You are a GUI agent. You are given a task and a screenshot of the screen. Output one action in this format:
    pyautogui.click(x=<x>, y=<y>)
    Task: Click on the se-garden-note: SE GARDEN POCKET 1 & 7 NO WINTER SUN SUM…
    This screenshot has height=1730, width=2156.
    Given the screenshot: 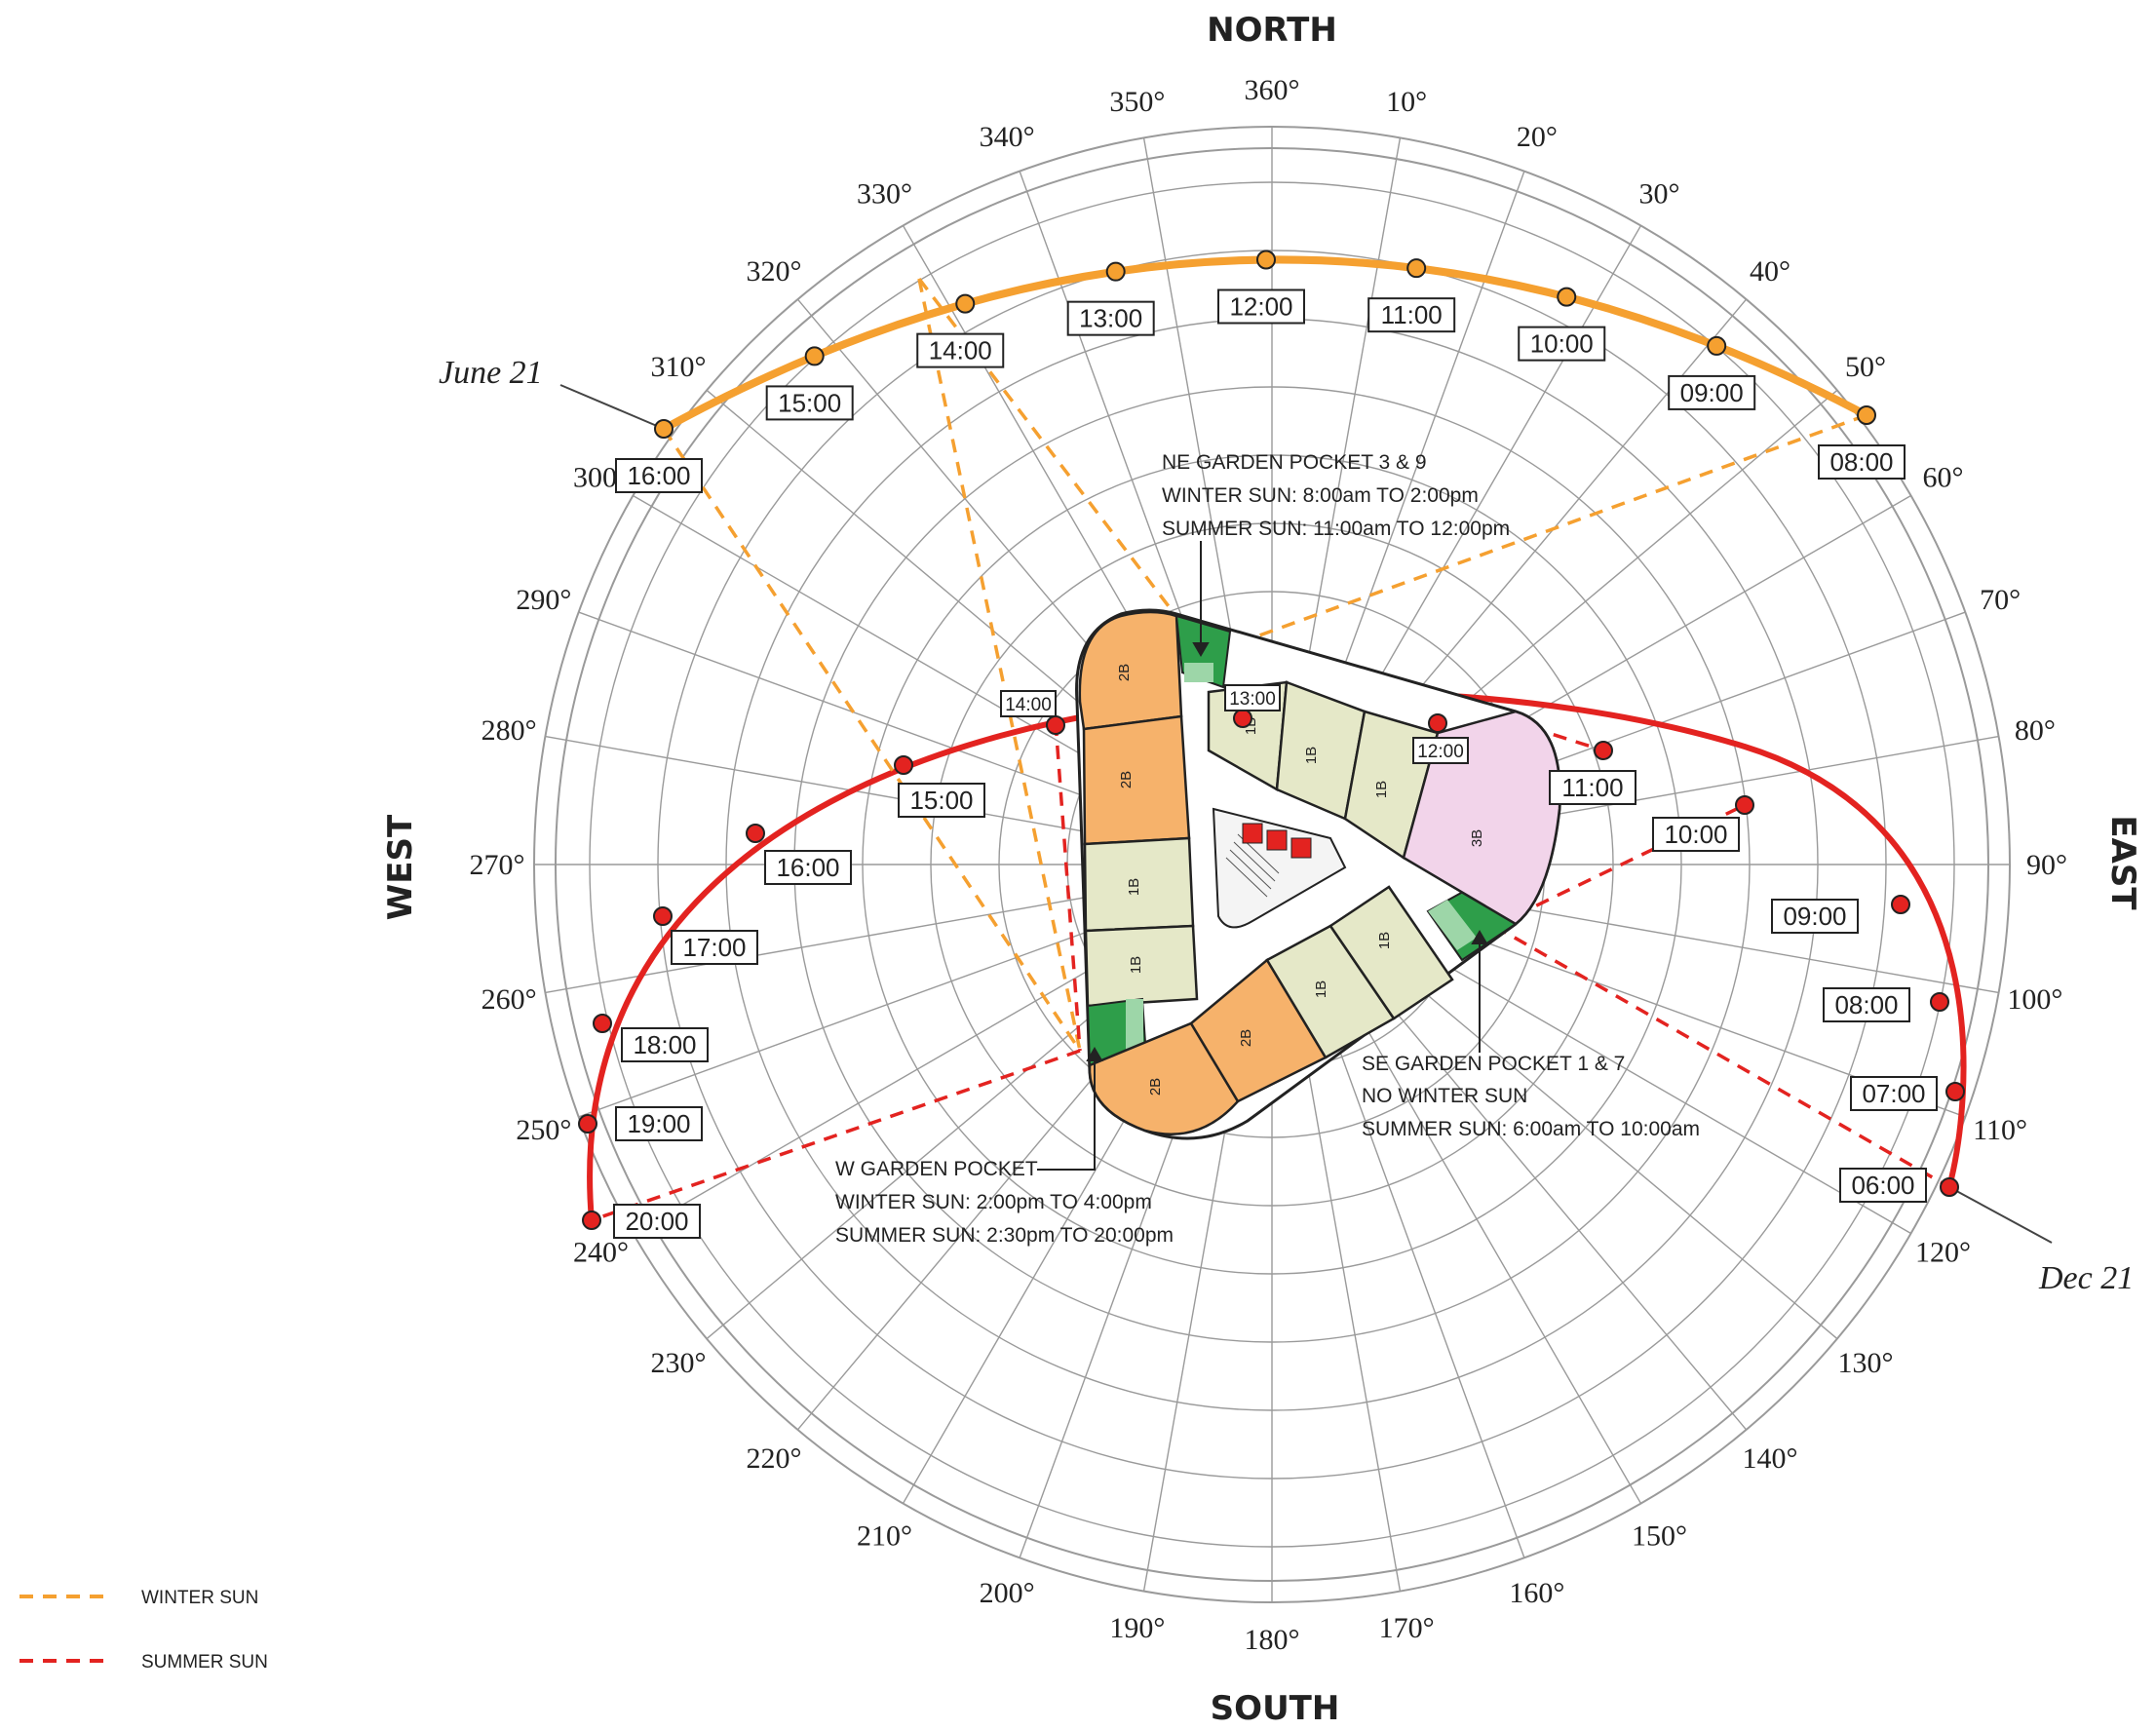 What is the action you would take?
    pyautogui.click(x=1531, y=1096)
    